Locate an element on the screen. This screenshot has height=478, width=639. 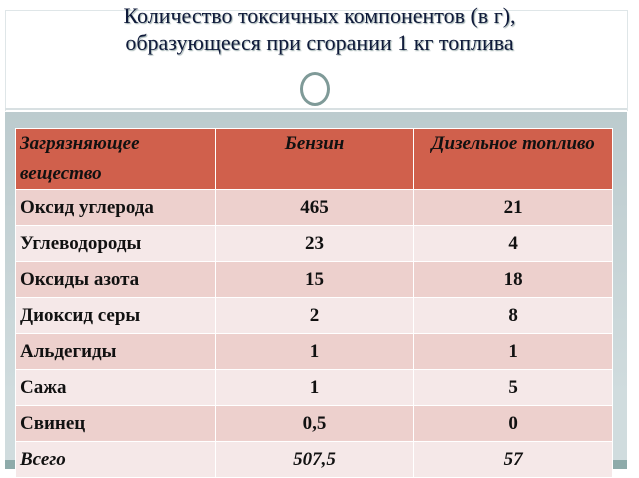
table-row: Сажа 1 5 is located at coordinates (314, 387).